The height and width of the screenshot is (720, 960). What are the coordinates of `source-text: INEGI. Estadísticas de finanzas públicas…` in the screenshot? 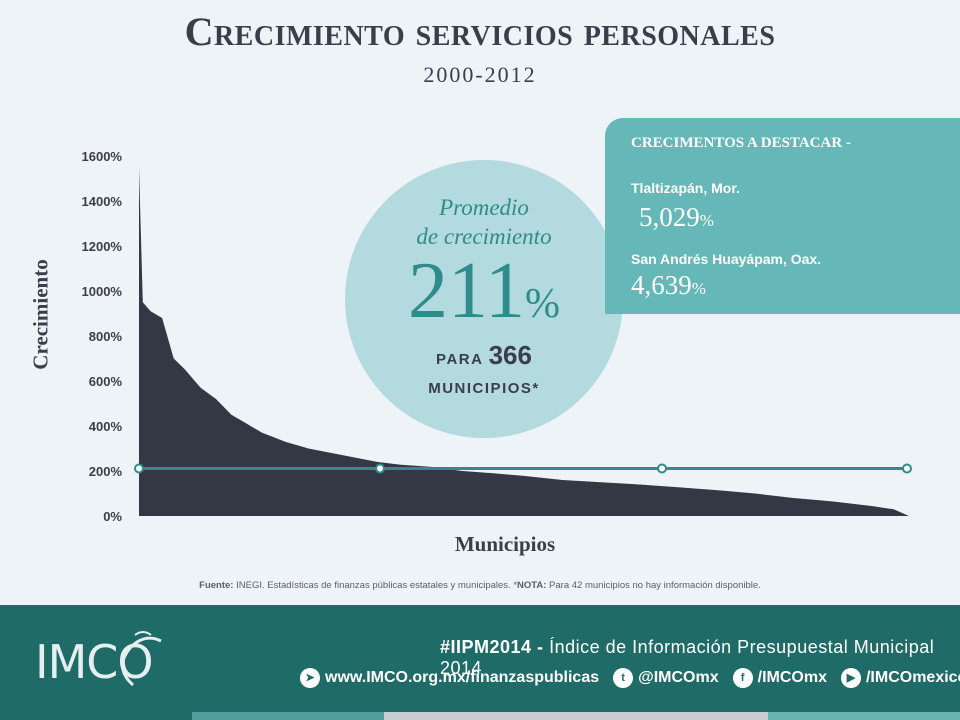 It's located at (375, 585).